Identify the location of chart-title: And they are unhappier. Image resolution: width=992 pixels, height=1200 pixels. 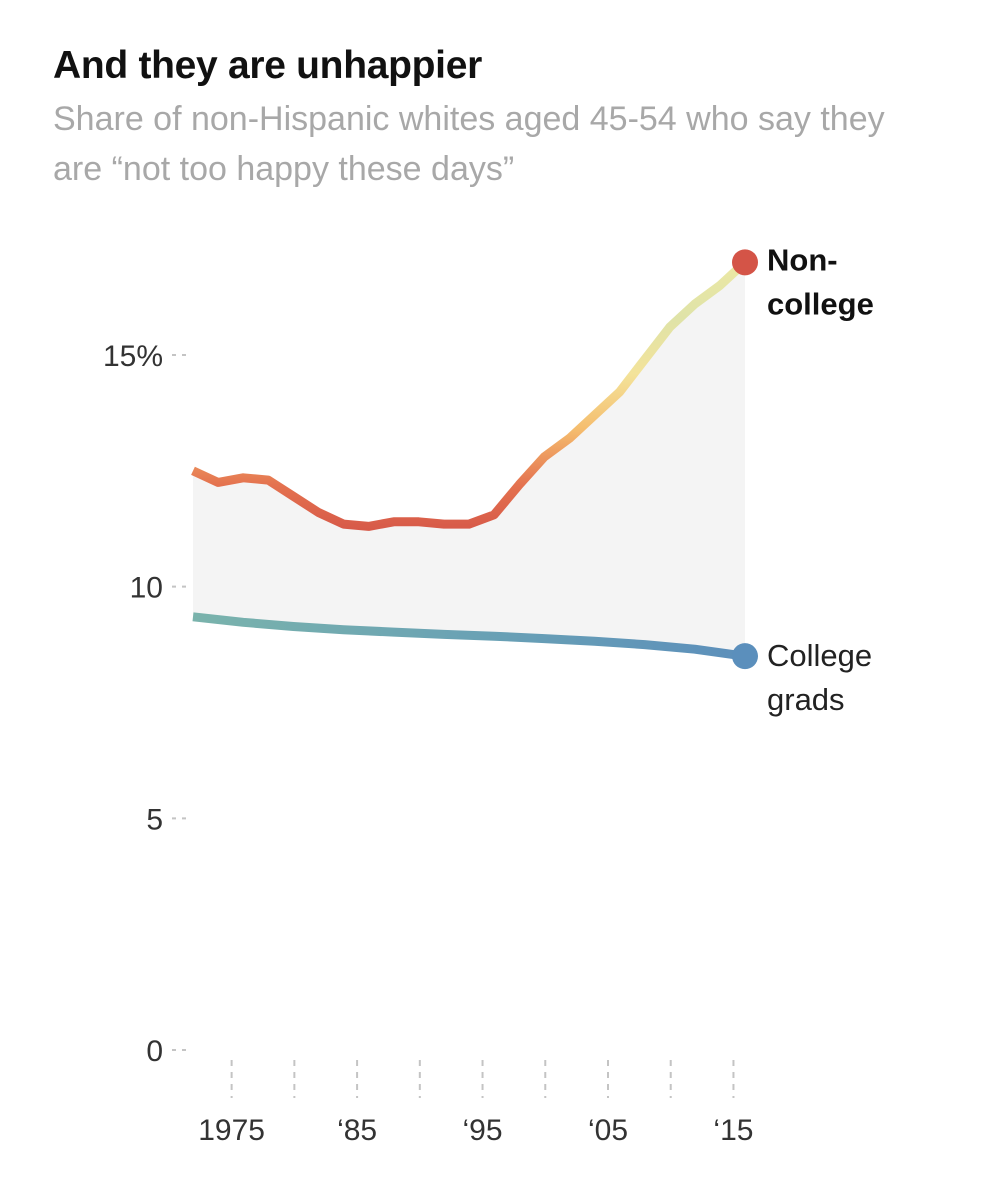
(267, 65).